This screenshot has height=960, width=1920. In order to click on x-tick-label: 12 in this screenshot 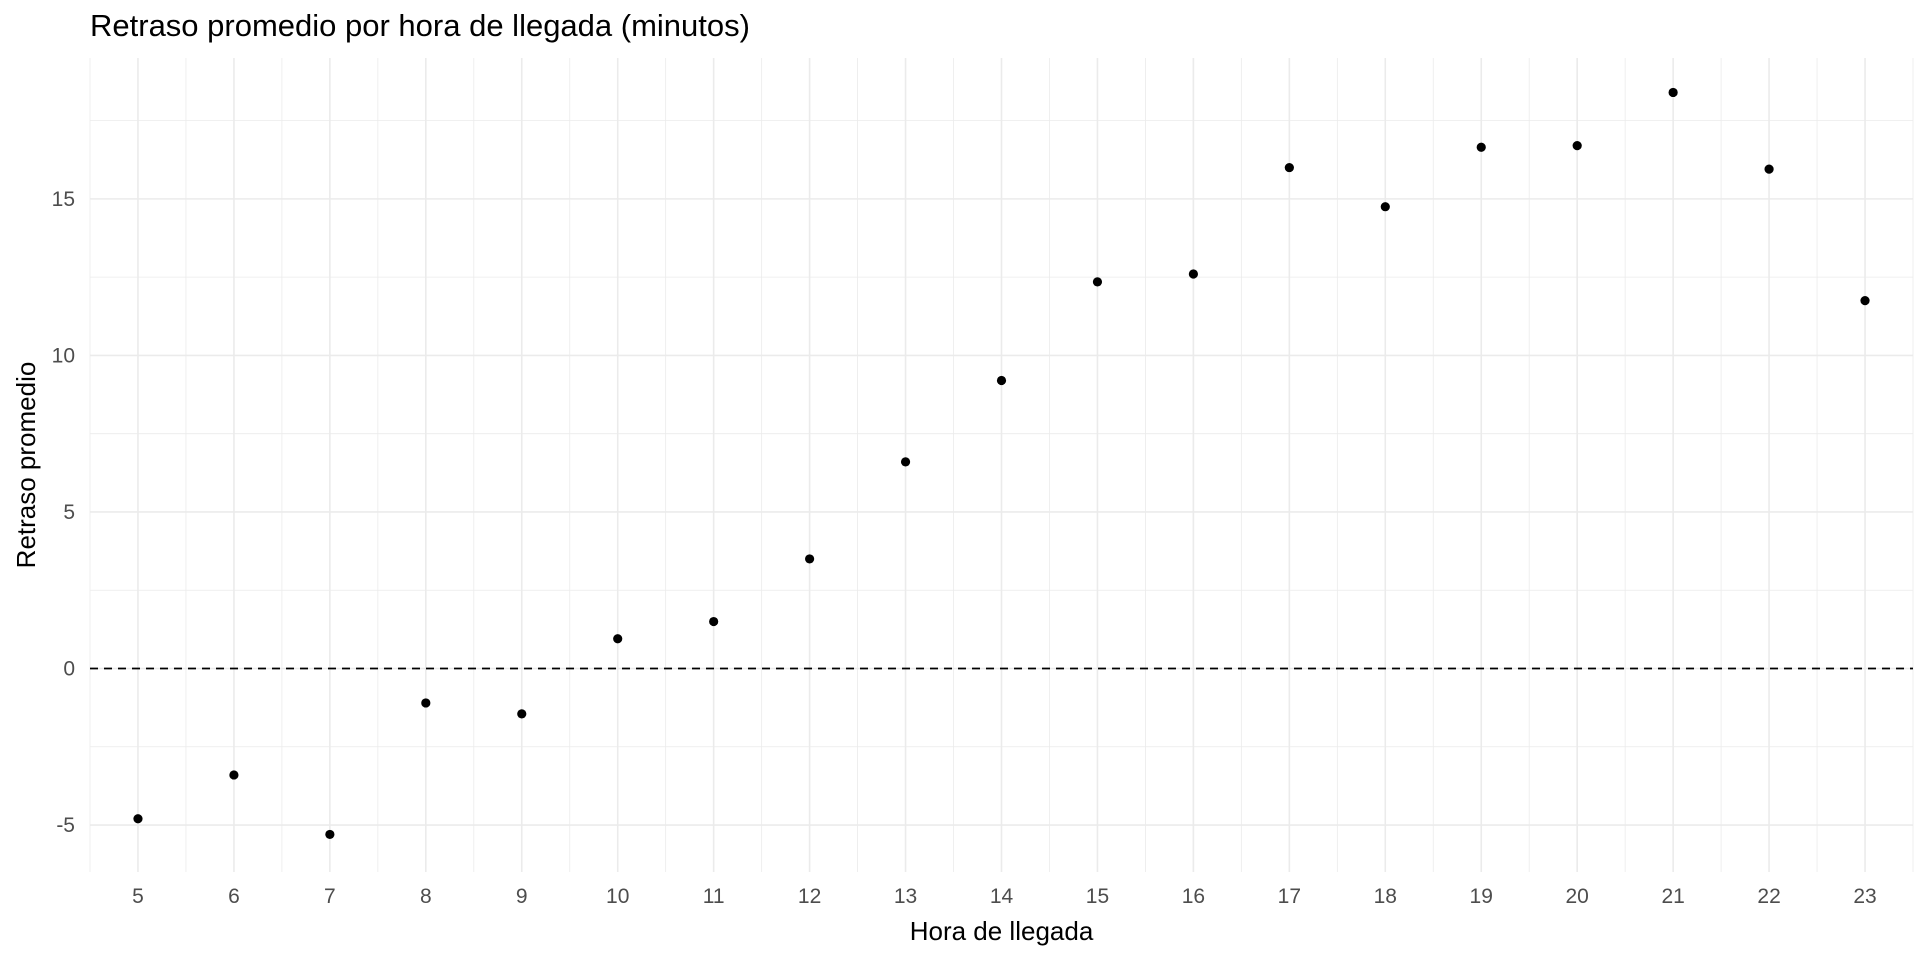, I will do `click(809, 896)`.